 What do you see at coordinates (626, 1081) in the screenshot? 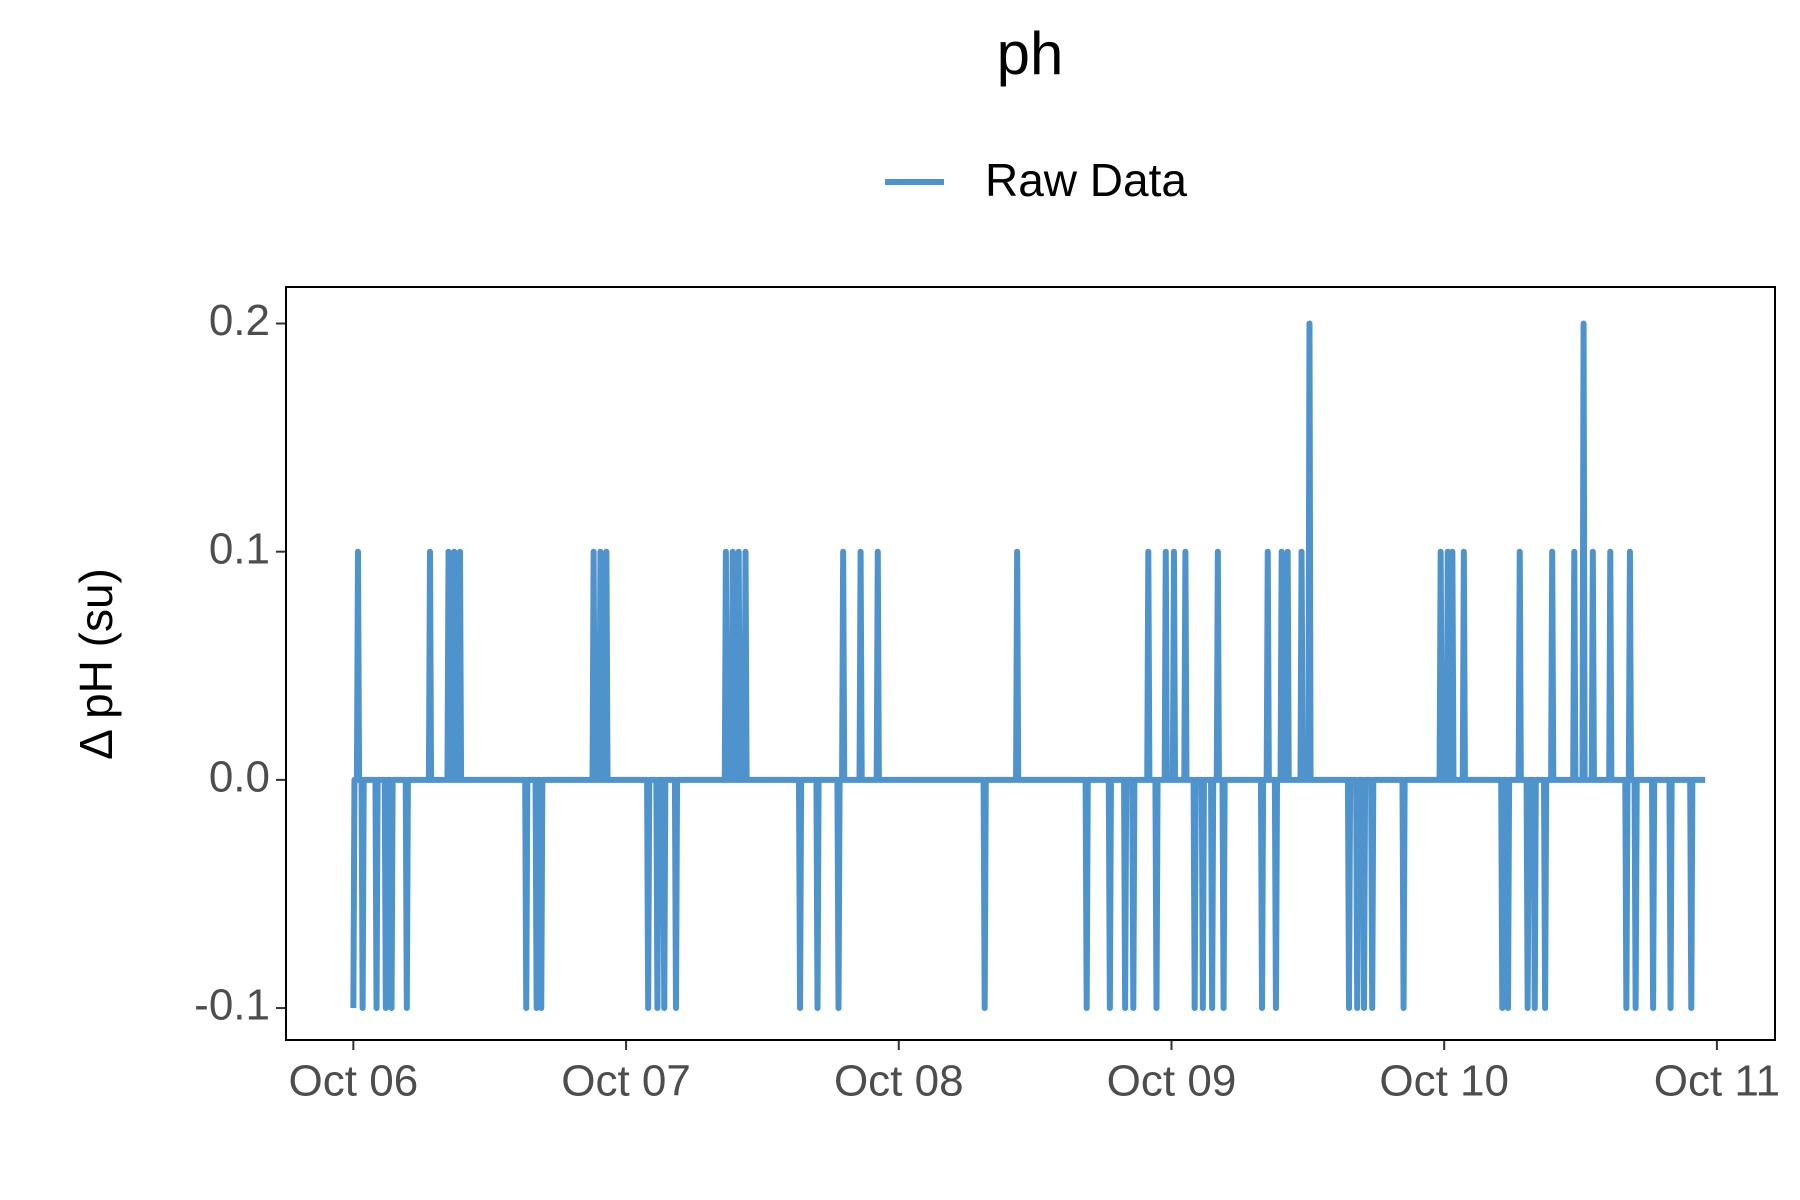
I see `x-tick-label: Oct 07` at bounding box center [626, 1081].